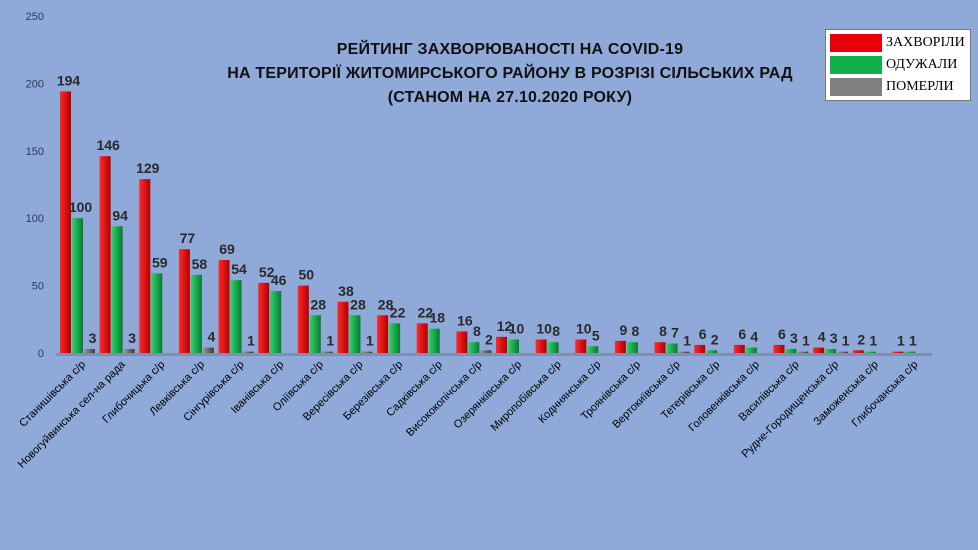  I want to click on data-label-died: 4, so click(212, 337).